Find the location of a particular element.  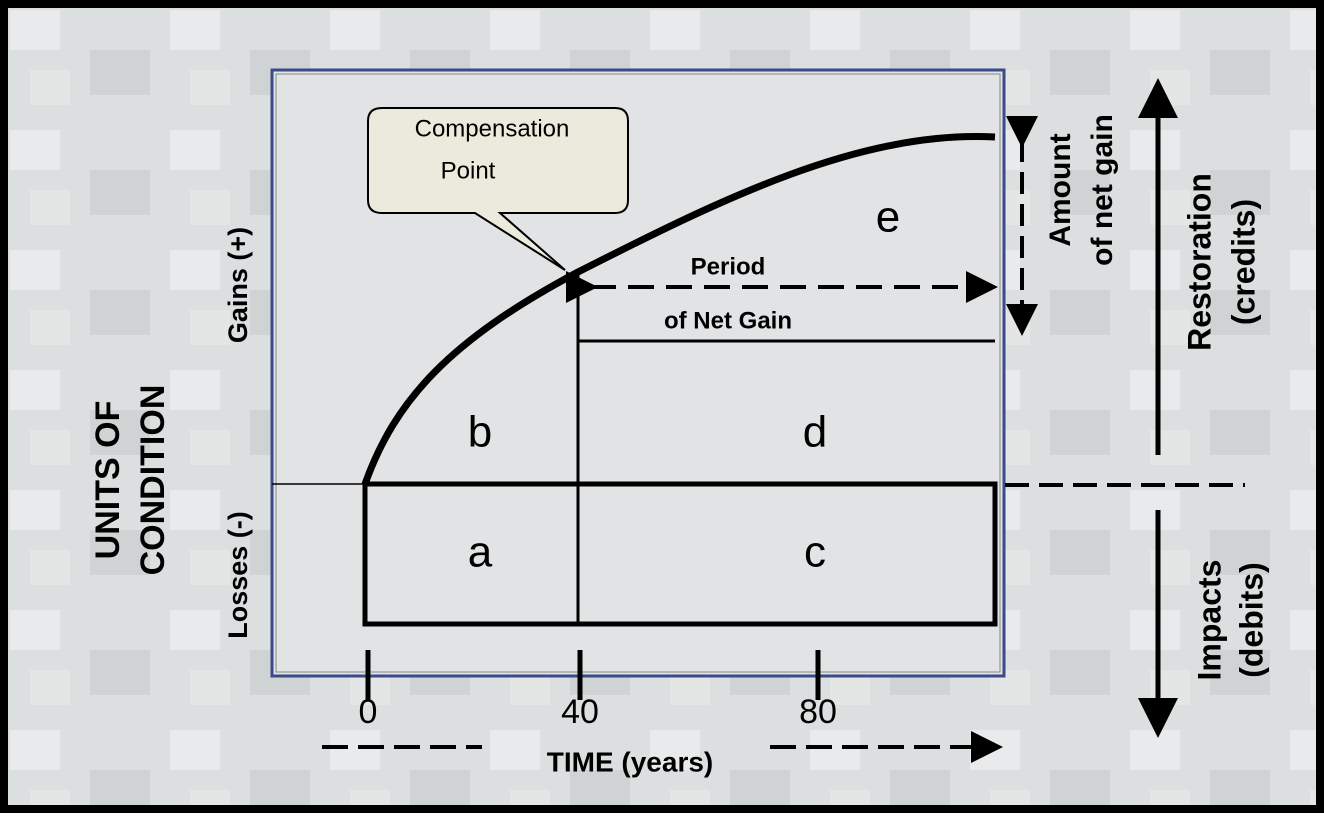

callout-text: Point is located at coordinates (468, 170).